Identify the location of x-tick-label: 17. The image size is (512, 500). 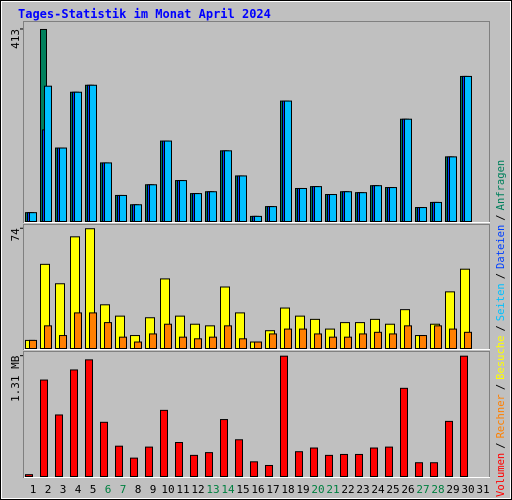
(272, 489).